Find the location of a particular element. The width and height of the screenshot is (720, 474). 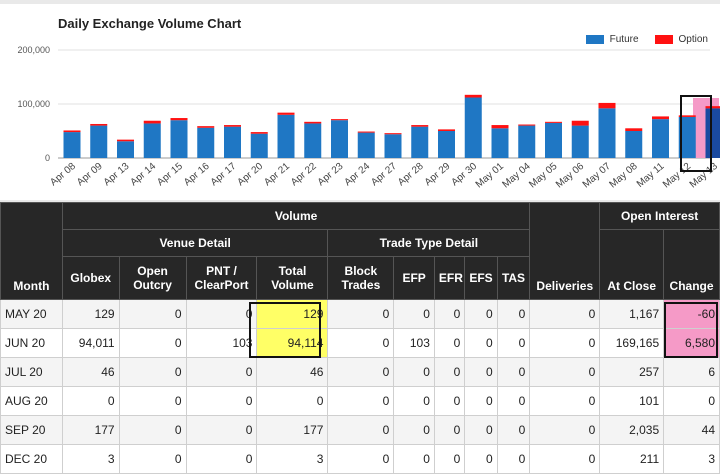

legend-item-future: Future is located at coordinates (612, 39).